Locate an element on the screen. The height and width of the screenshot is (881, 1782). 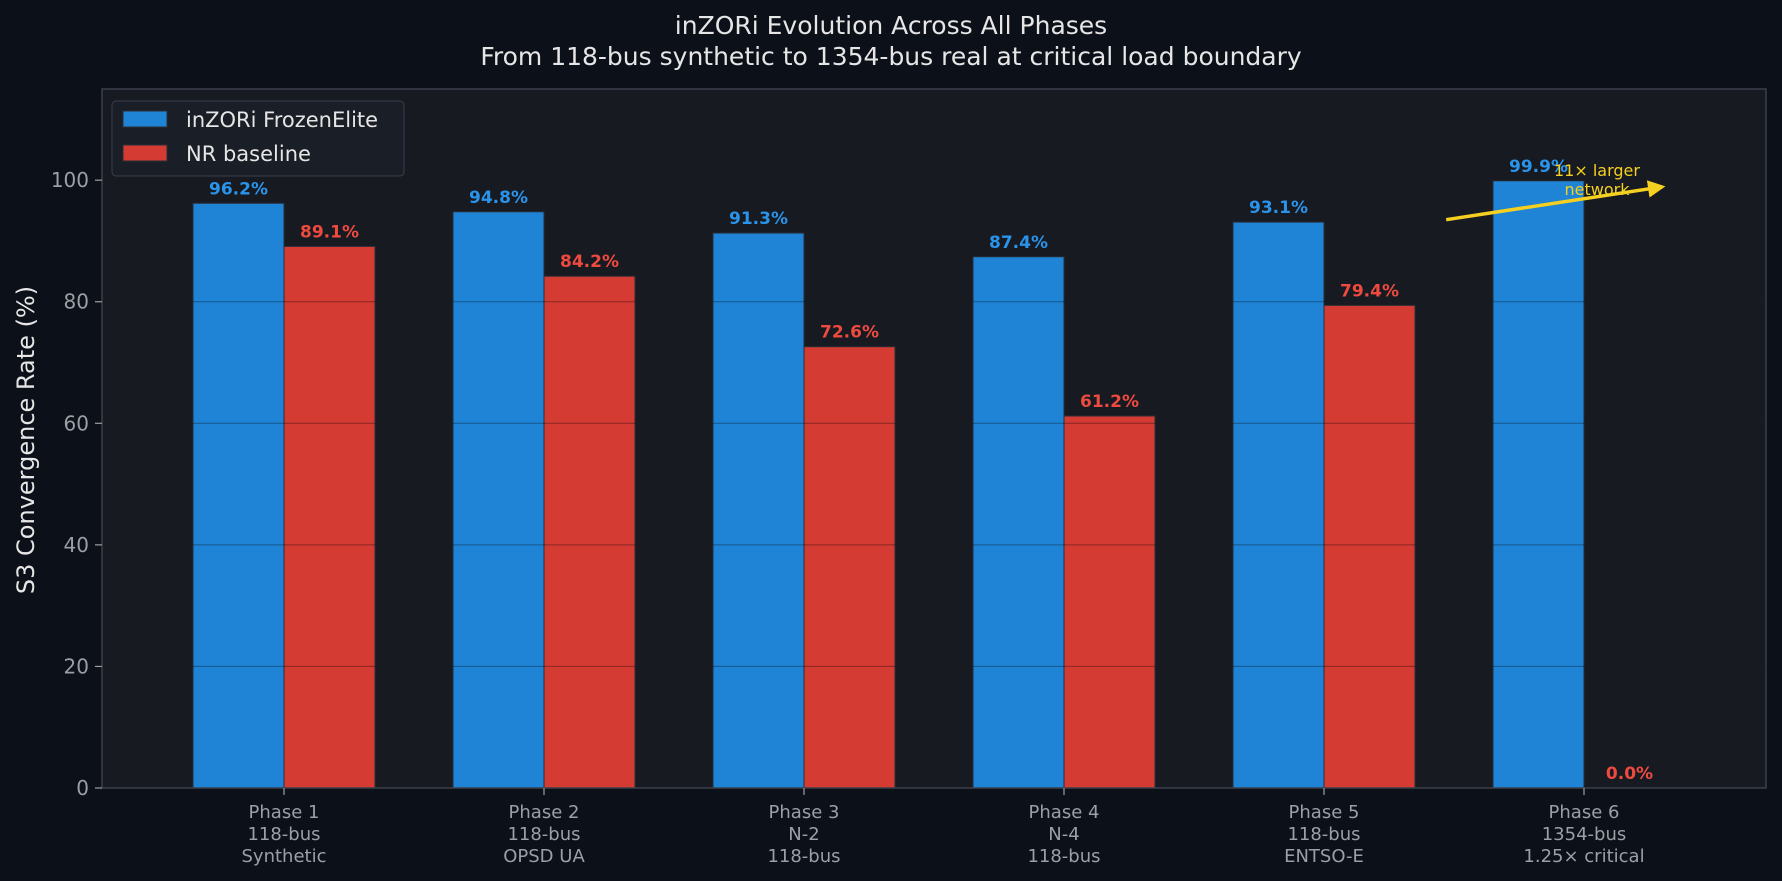
data-label-inzori: 99.9% is located at coordinates (1538, 167).